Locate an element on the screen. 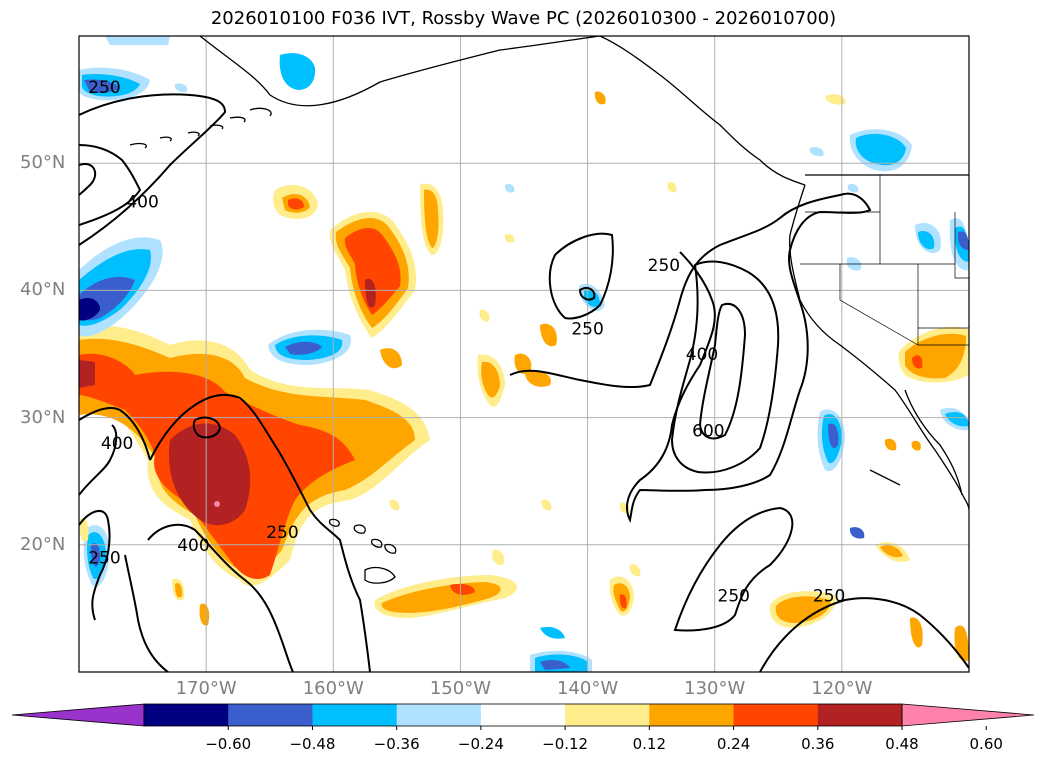 The width and height of the screenshot is (1047, 765). longitude-label: 140°W is located at coordinates (587, 688).